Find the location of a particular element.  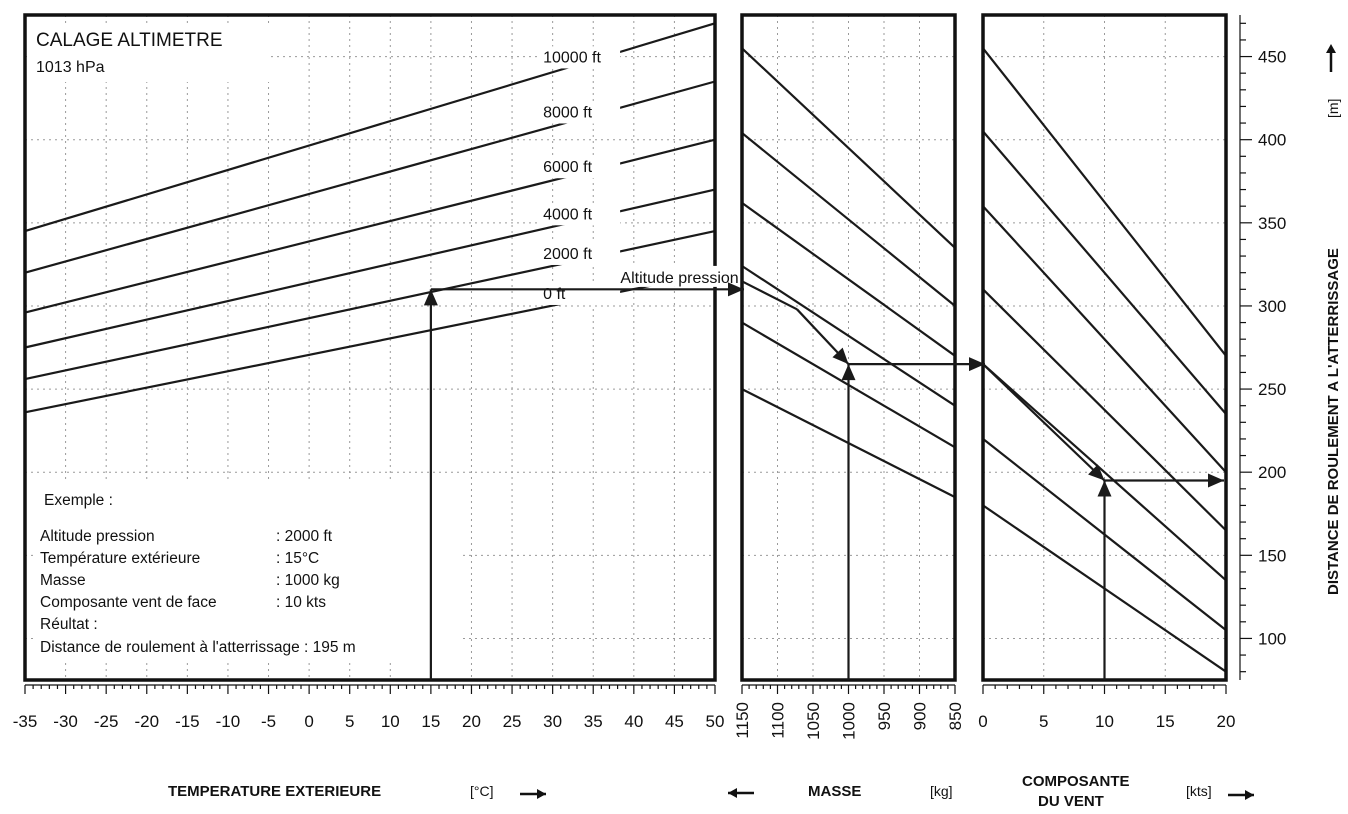

series-label: 6000 ft is located at coordinates (567, 167).